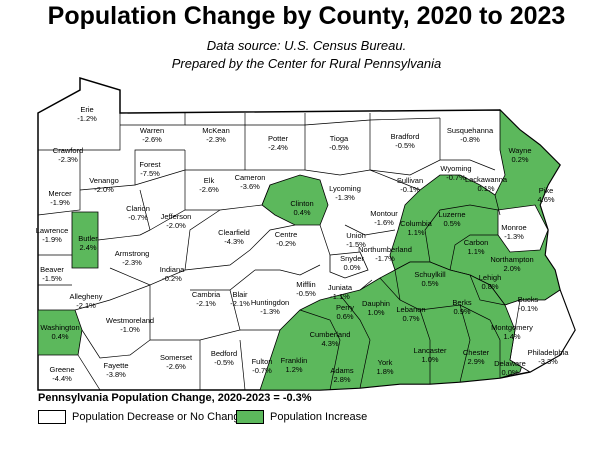  What do you see at coordinates (456, 177) in the screenshot?
I see `county-change-wyoming: -0.7%` at bounding box center [456, 177].